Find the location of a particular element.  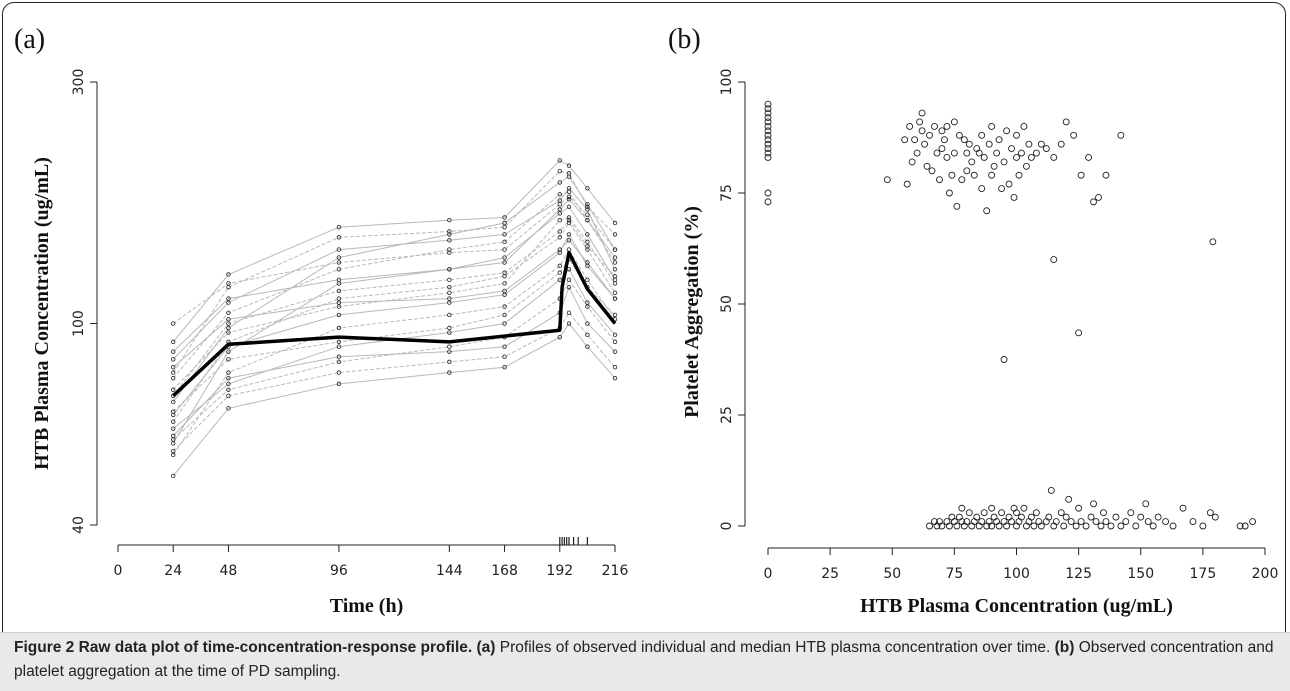

panel-a-x-axis-label: Time (h) is located at coordinates (367, 606).